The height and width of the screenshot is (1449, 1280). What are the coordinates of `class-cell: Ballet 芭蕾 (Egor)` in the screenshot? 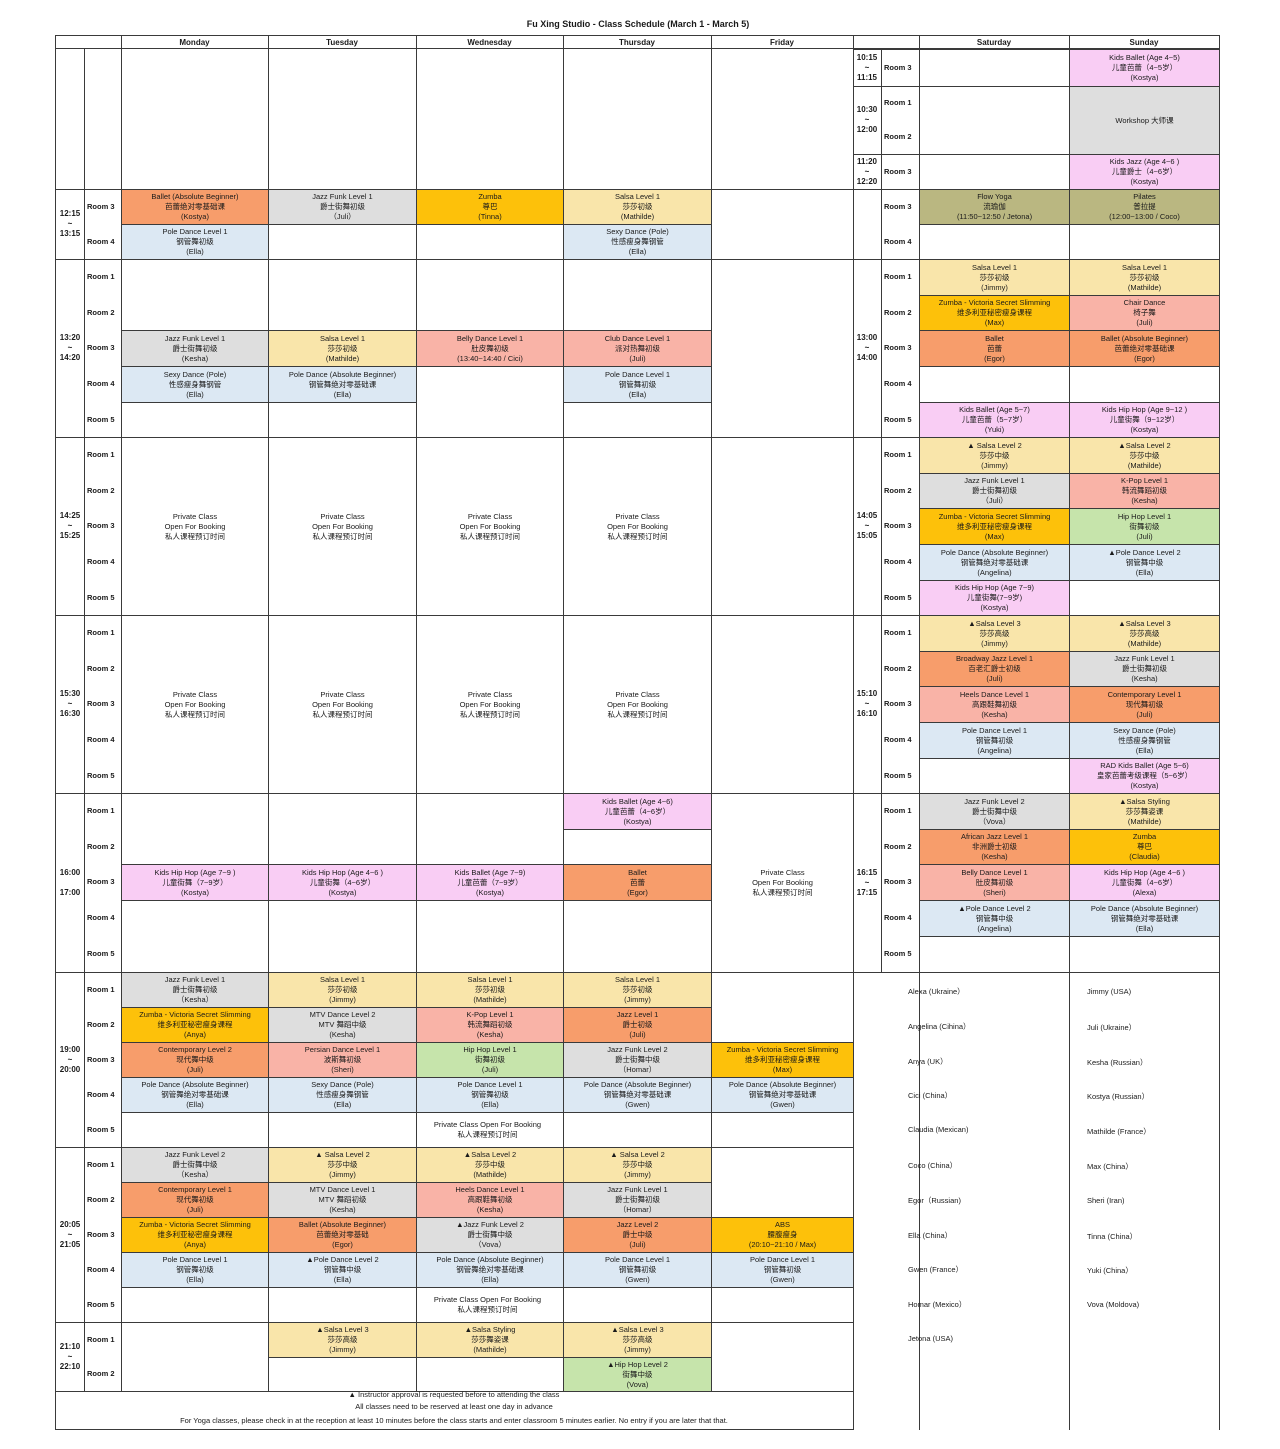 It's located at (637, 882).